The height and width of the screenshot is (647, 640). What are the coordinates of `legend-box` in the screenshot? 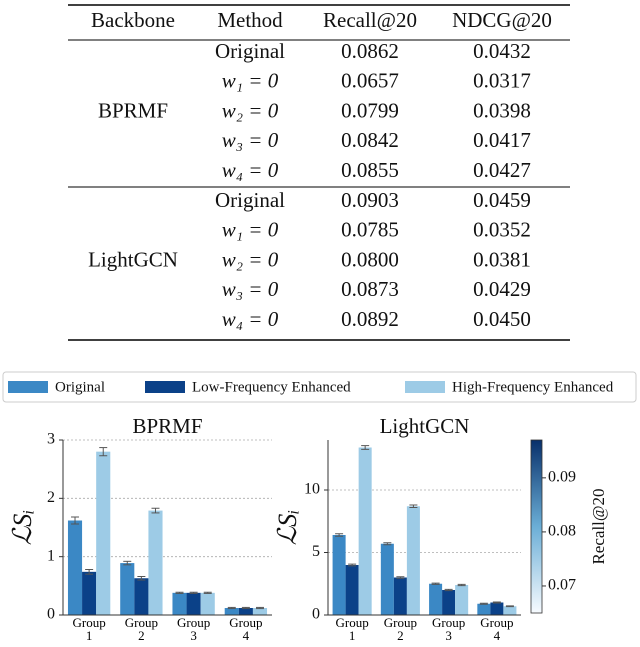 It's located at (319, 387).